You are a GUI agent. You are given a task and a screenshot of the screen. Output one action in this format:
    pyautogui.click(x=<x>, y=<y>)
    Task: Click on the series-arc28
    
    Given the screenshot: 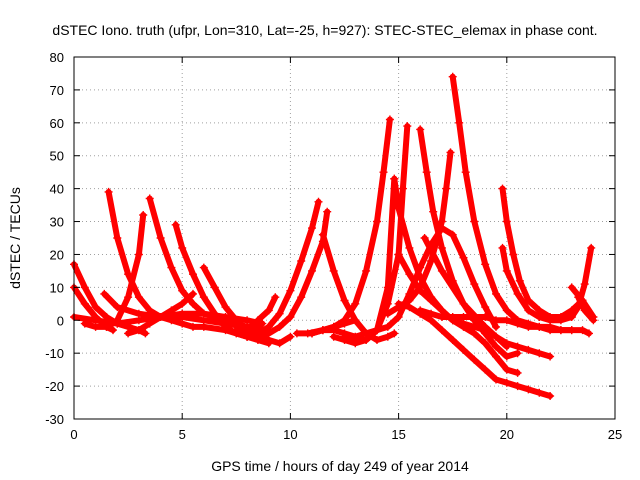 What is the action you would take?
    pyautogui.click(x=542, y=252)
    